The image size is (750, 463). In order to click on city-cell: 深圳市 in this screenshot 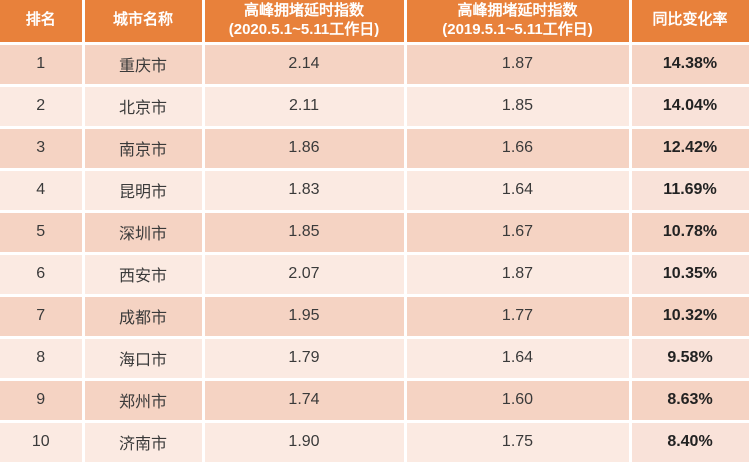, I will do `click(144, 233)`.